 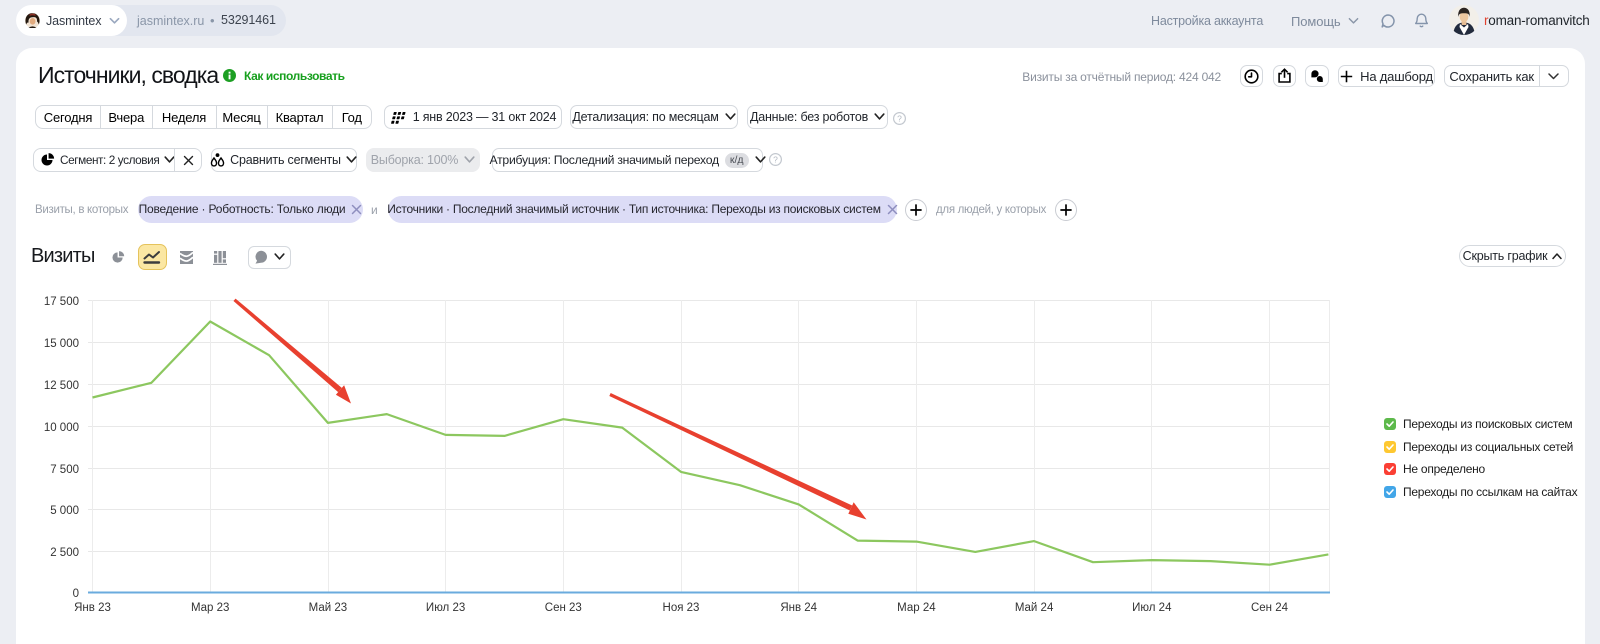 What do you see at coordinates (445, 608) in the screenshot?
I see `svg-text: Июл 23` at bounding box center [445, 608].